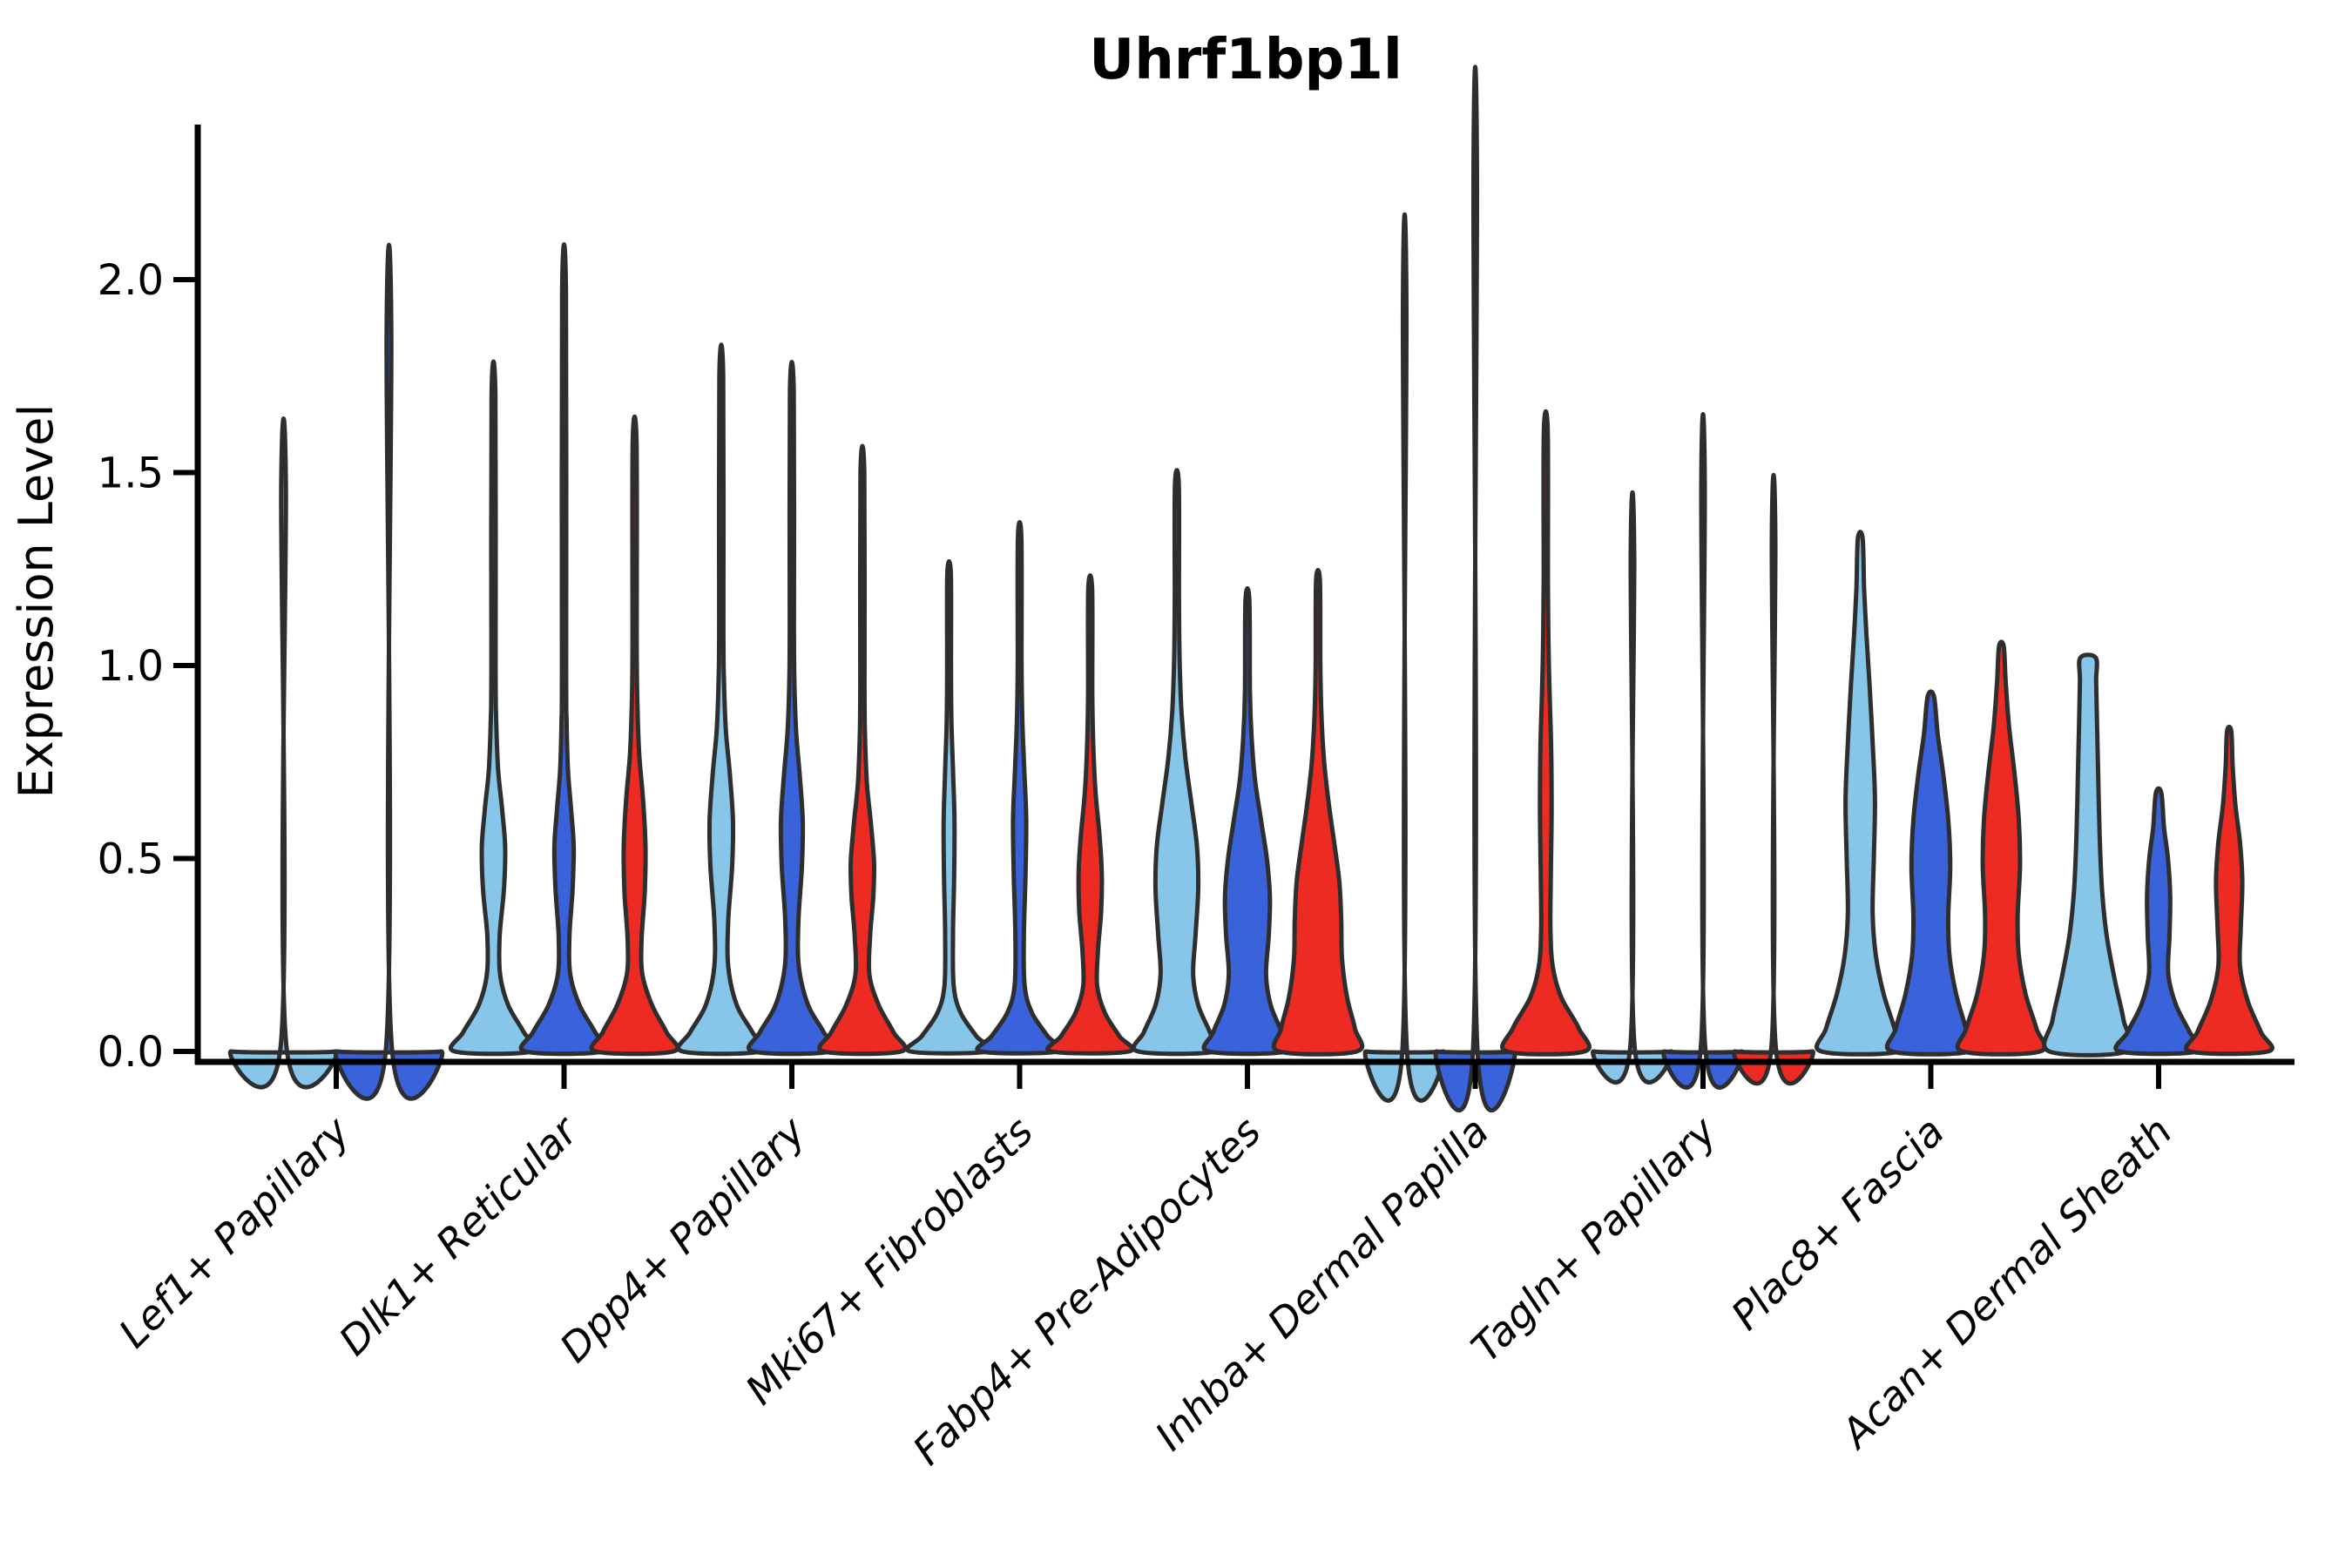 This screenshot has height=1568, width=2352. What do you see at coordinates (131, 474) in the screenshot?
I see `y-tick-label: 1.5` at bounding box center [131, 474].